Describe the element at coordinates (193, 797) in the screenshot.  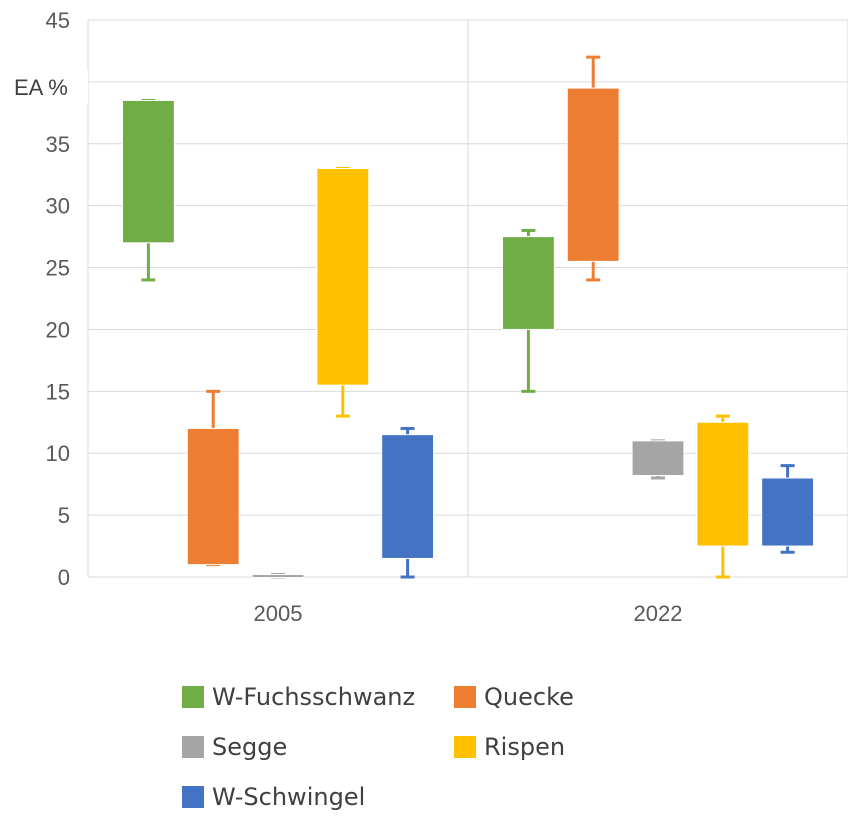
I see `legend-swatch-w-schwingel` at that location.